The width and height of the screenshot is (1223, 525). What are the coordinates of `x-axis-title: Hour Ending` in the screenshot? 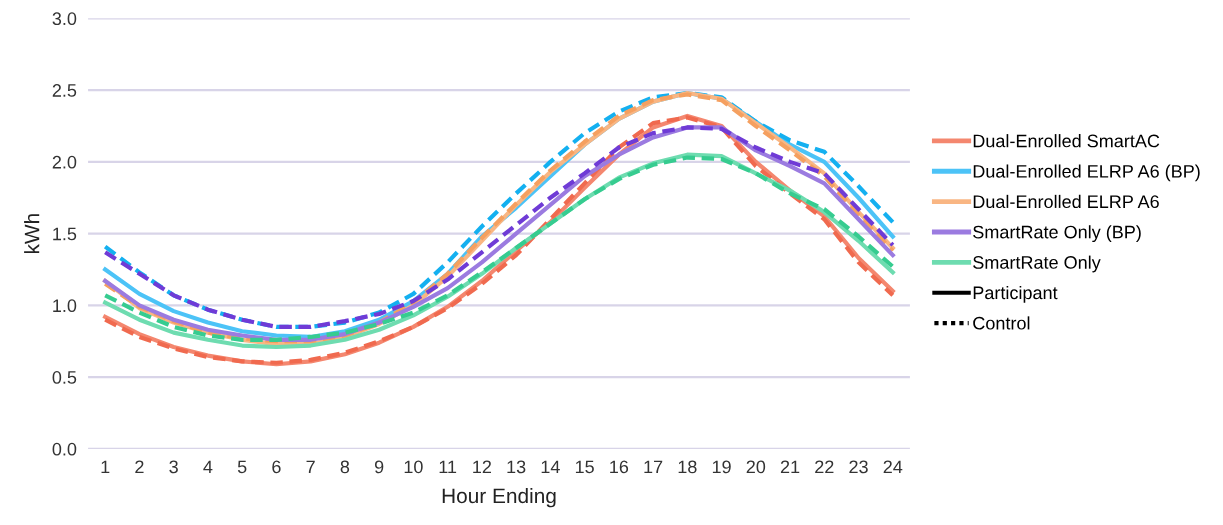 It's located at (499, 497).